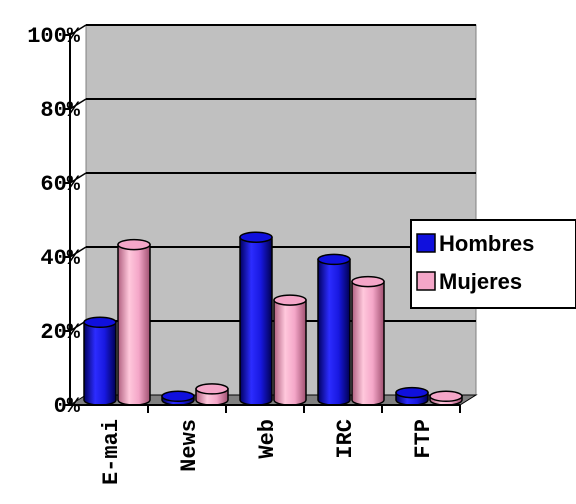 This screenshot has width=576, height=504. Describe the element at coordinates (345, 439) in the screenshot. I see `x-tick-label: IRC` at that location.